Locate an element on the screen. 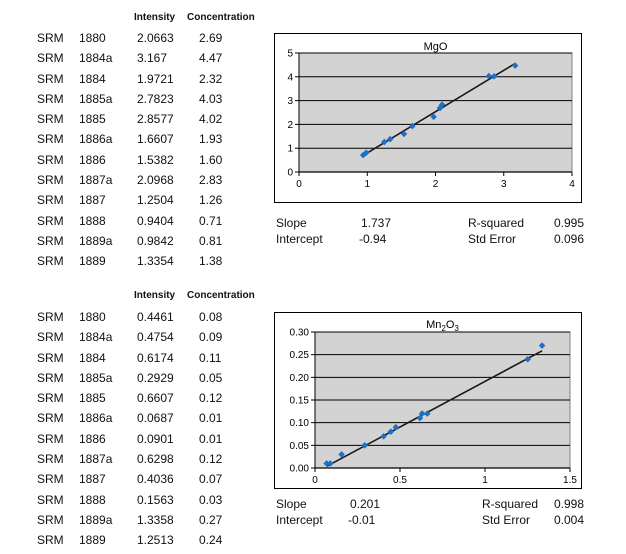 The height and width of the screenshot is (554, 626). chart-title: Mn2O3 is located at coordinates (442, 326).